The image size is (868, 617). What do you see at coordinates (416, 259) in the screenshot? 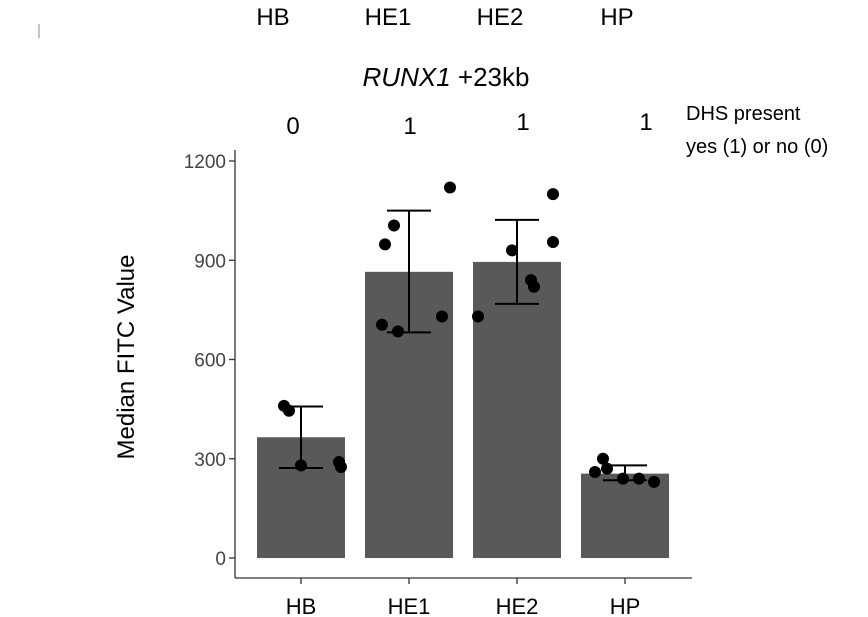
I see `points-he1` at bounding box center [416, 259].